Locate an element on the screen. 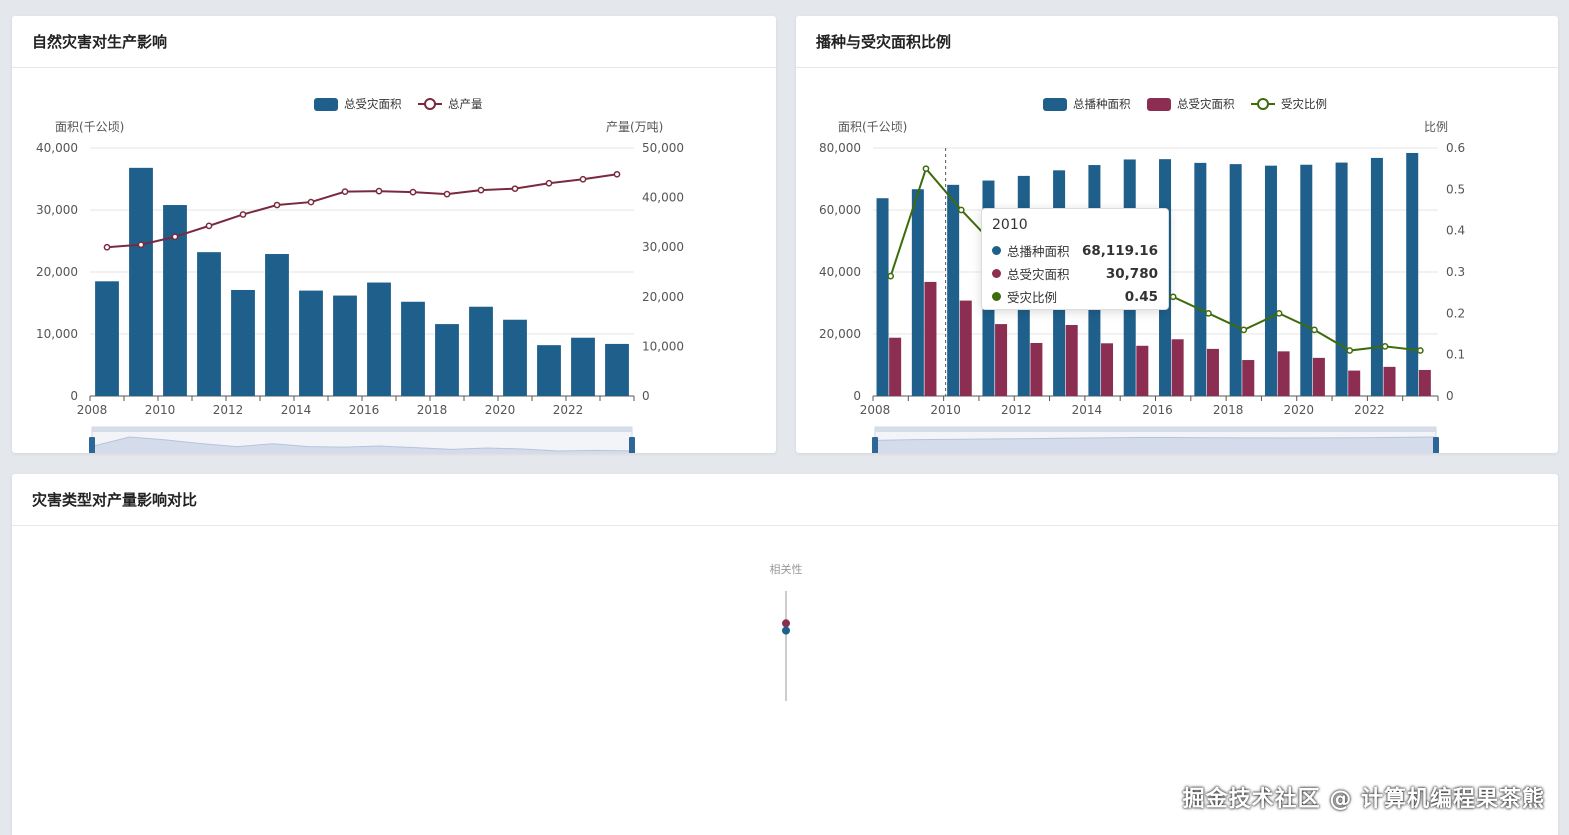  scatter-point is located at coordinates (786, 623).